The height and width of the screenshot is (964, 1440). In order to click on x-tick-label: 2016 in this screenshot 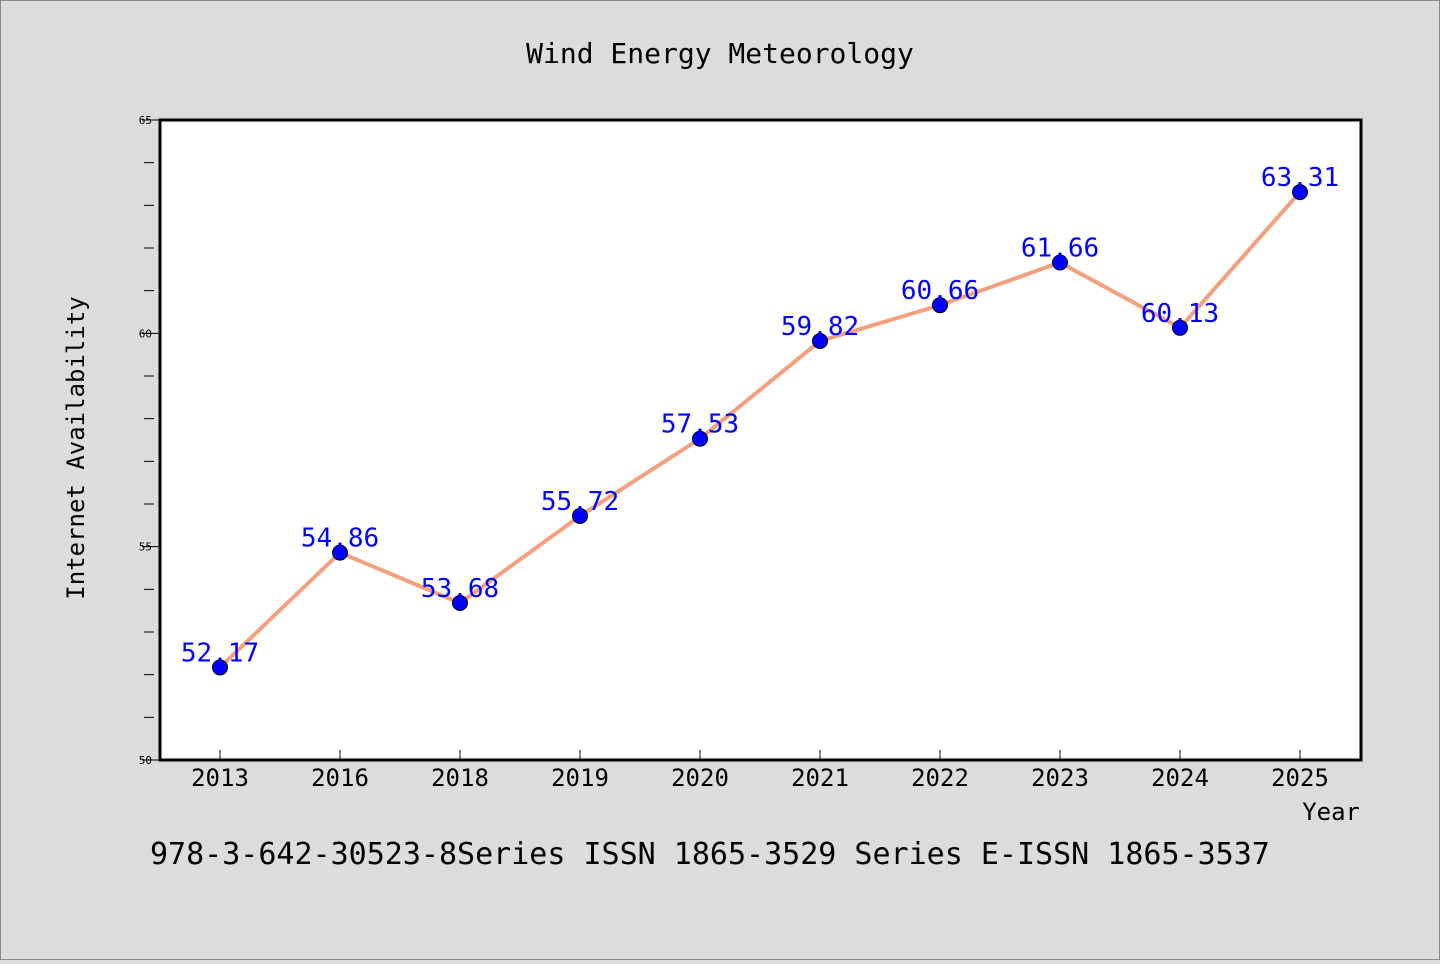, I will do `click(340, 778)`.